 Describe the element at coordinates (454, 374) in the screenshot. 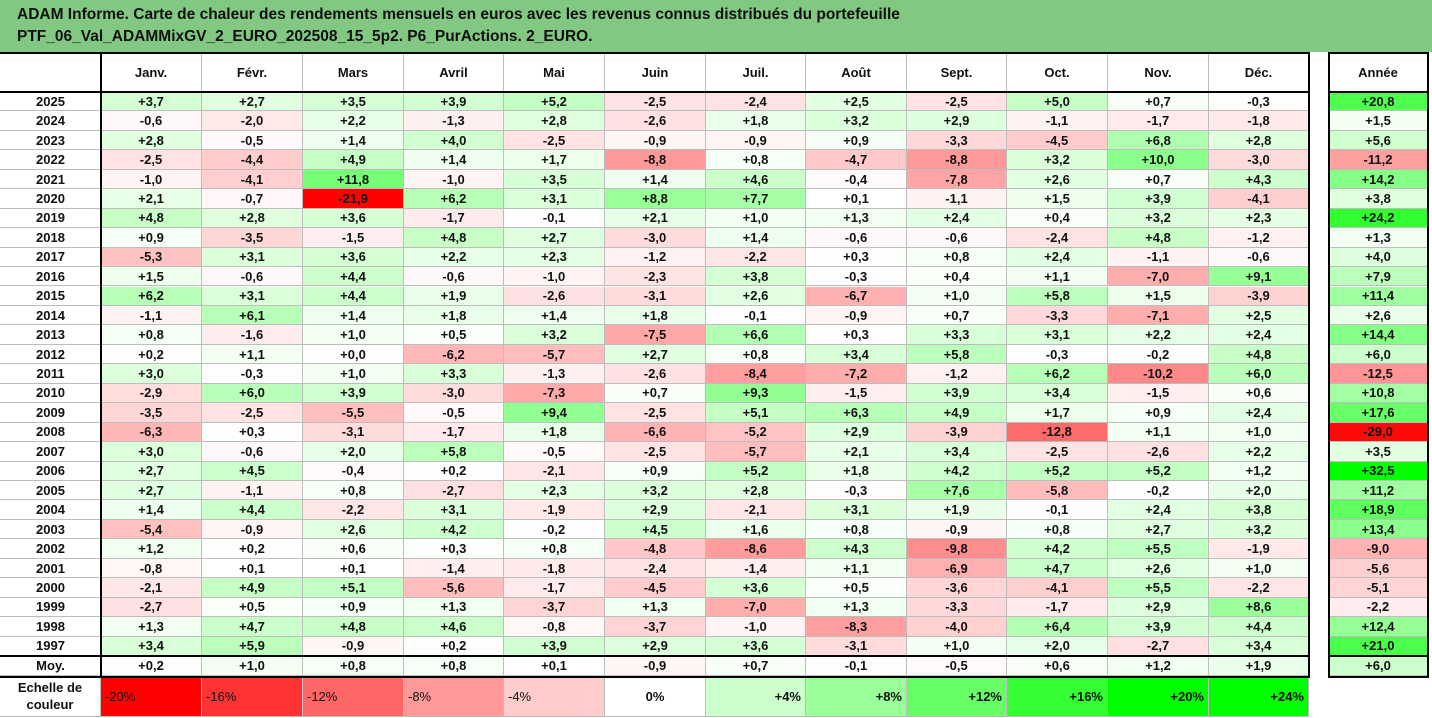

I see `heatmap-cell: +3,3` at that location.